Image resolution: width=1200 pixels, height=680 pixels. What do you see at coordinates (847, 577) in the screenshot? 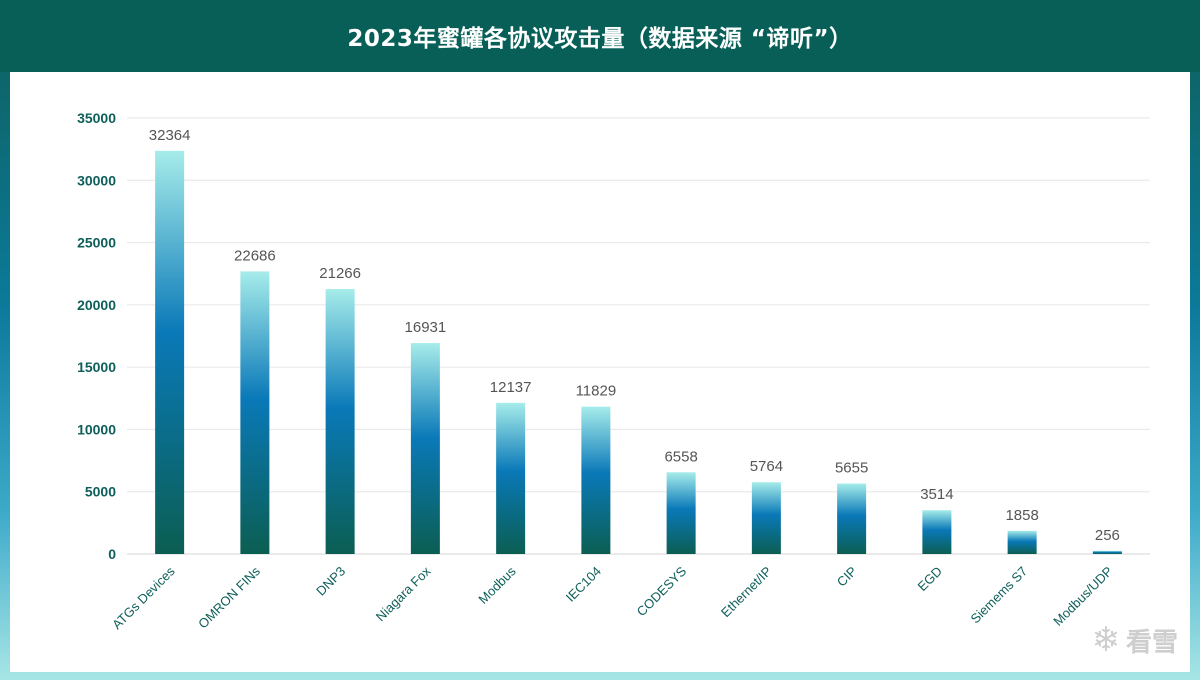
I see `x-tick-label: CIP` at bounding box center [847, 577].